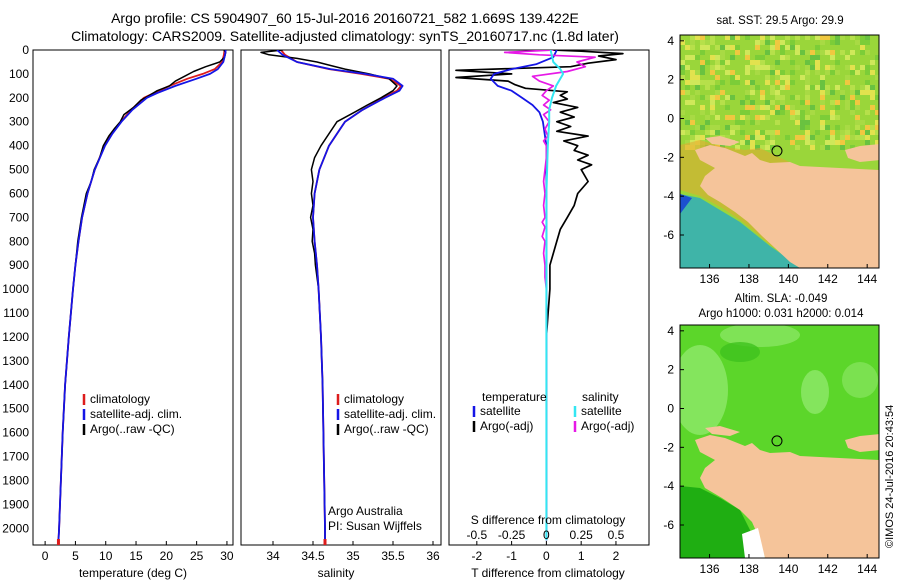 Image resolution: width=900 pixels, height=580 pixels. I want to click on salinity-satellite-diff-line, so click(555, 295).